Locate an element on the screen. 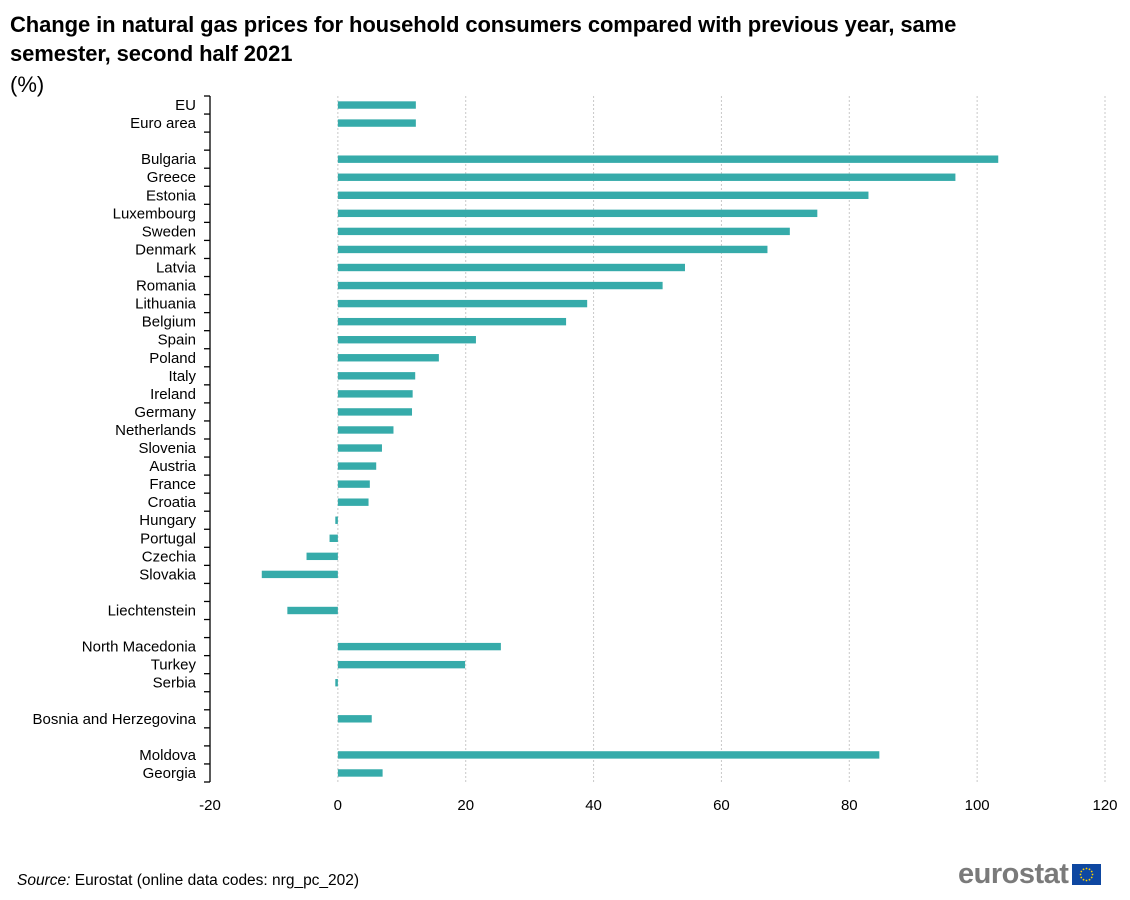  category-label: Latvia is located at coordinates (176, 268).